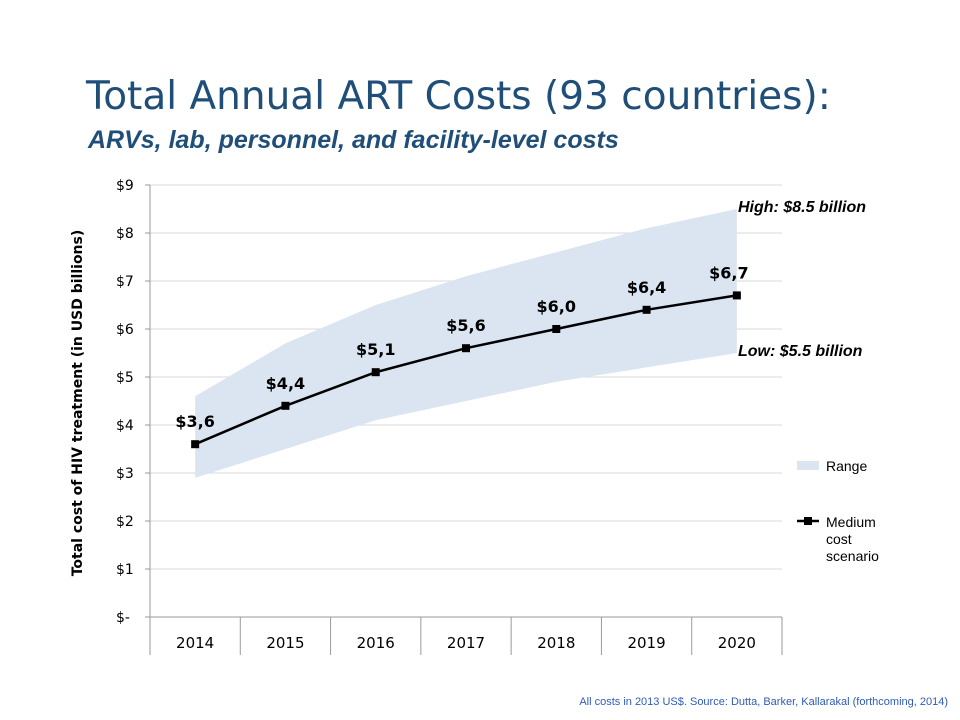 The width and height of the screenshot is (960, 720). What do you see at coordinates (851, 522) in the screenshot?
I see `legend-line-label-word: Medium` at bounding box center [851, 522].